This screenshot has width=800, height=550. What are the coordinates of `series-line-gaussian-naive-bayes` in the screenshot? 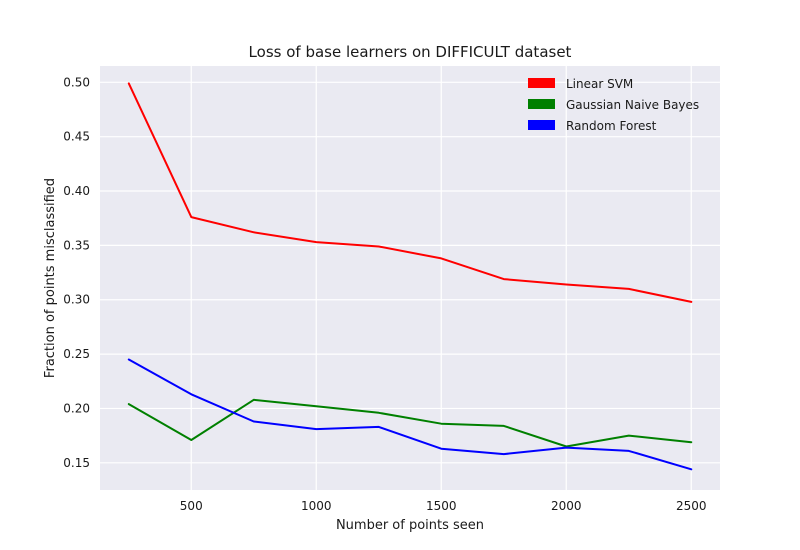 It's located at (410, 423).